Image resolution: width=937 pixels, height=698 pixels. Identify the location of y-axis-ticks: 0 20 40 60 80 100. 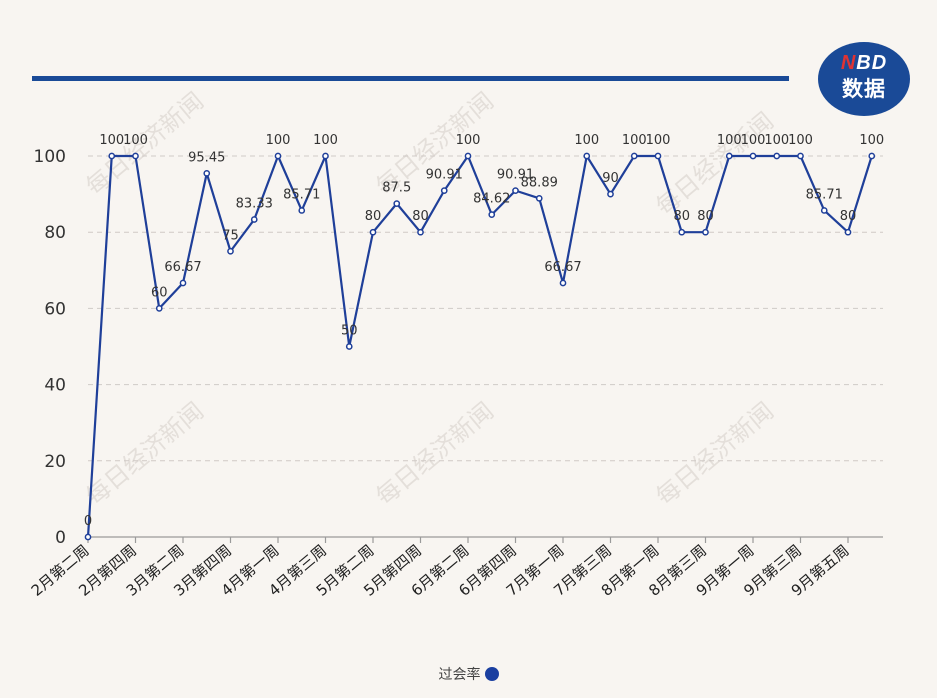
(50, 347).